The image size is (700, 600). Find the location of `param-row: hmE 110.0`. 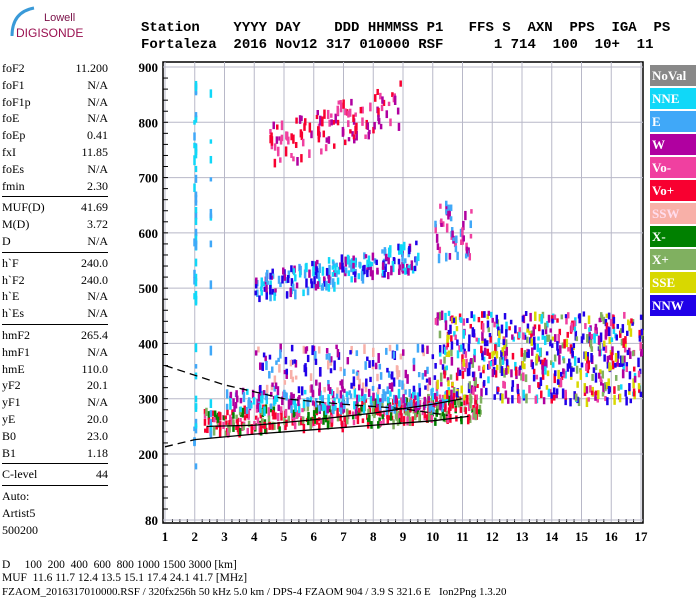

param-row: hmE 110.0 is located at coordinates (55, 369).